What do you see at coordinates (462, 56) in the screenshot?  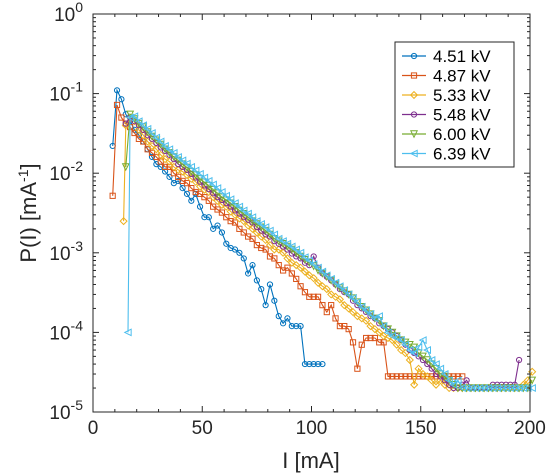 I see `legend-label: 4.51 kV` at bounding box center [462, 56].